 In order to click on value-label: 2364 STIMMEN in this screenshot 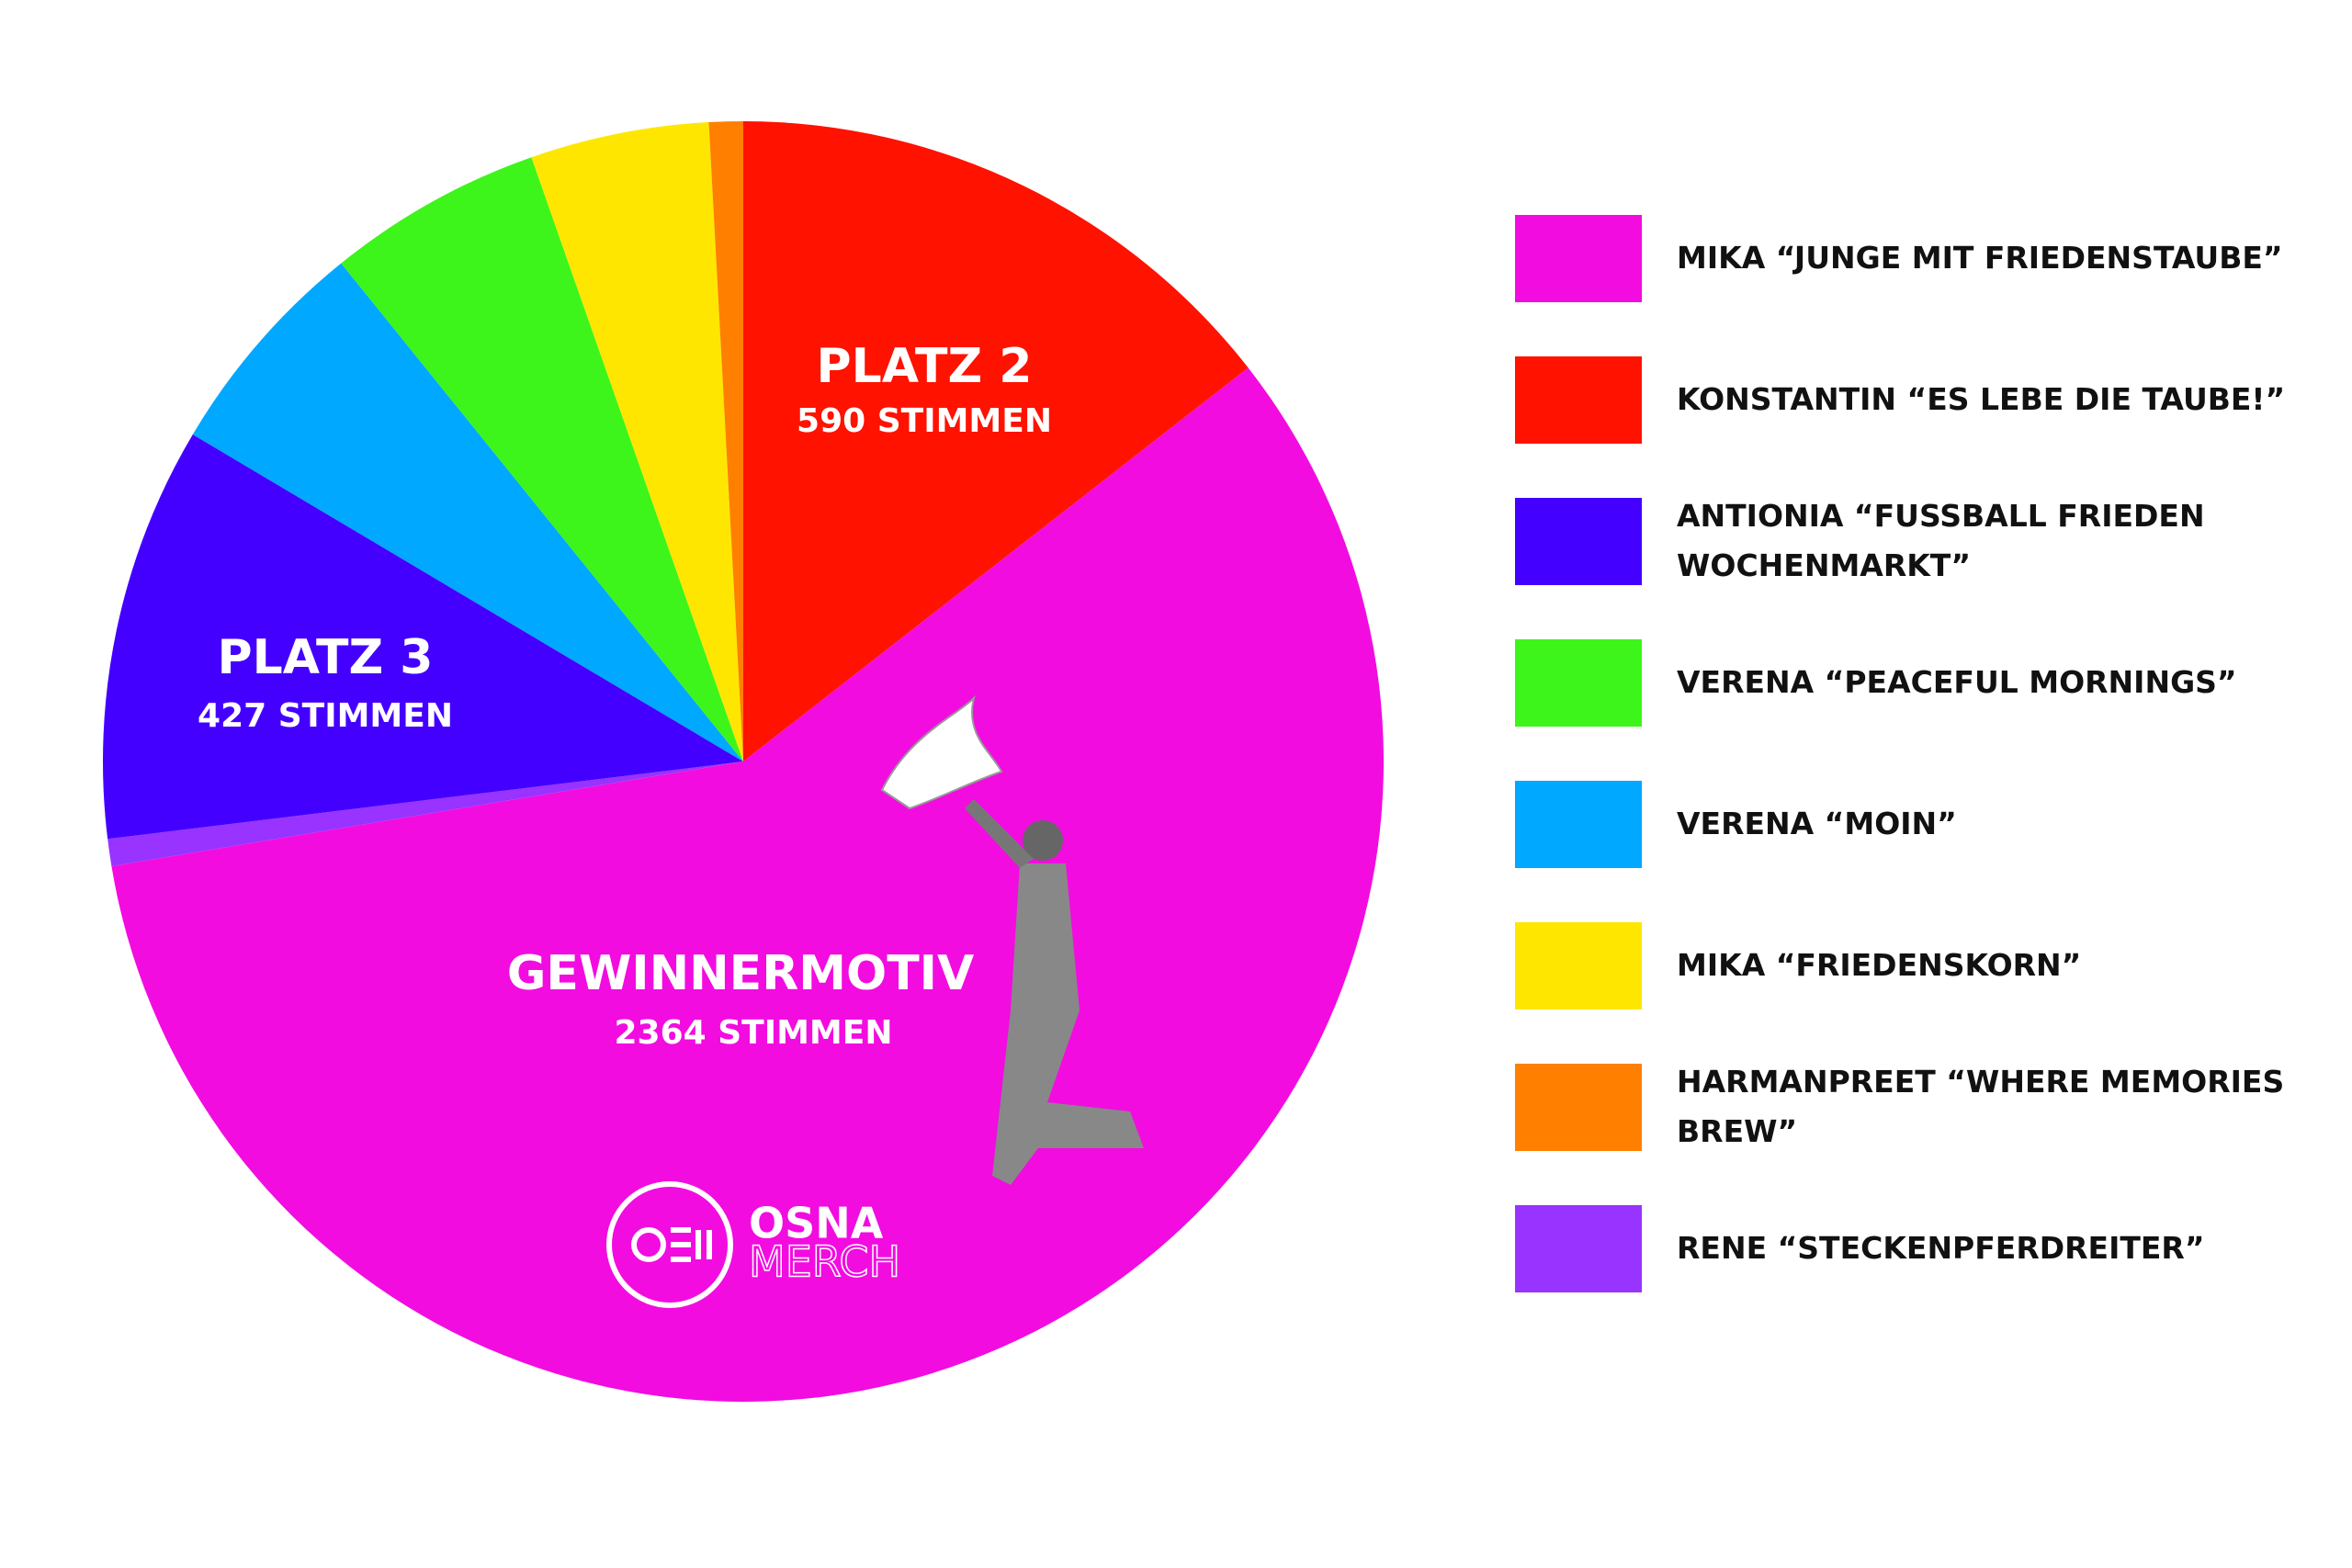, I will do `click(754, 1033)`.